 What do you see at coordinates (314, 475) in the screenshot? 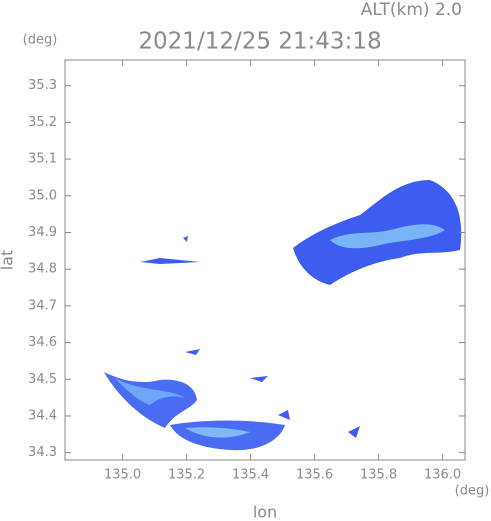
I see `x-tick-label: 135.6` at bounding box center [314, 475].